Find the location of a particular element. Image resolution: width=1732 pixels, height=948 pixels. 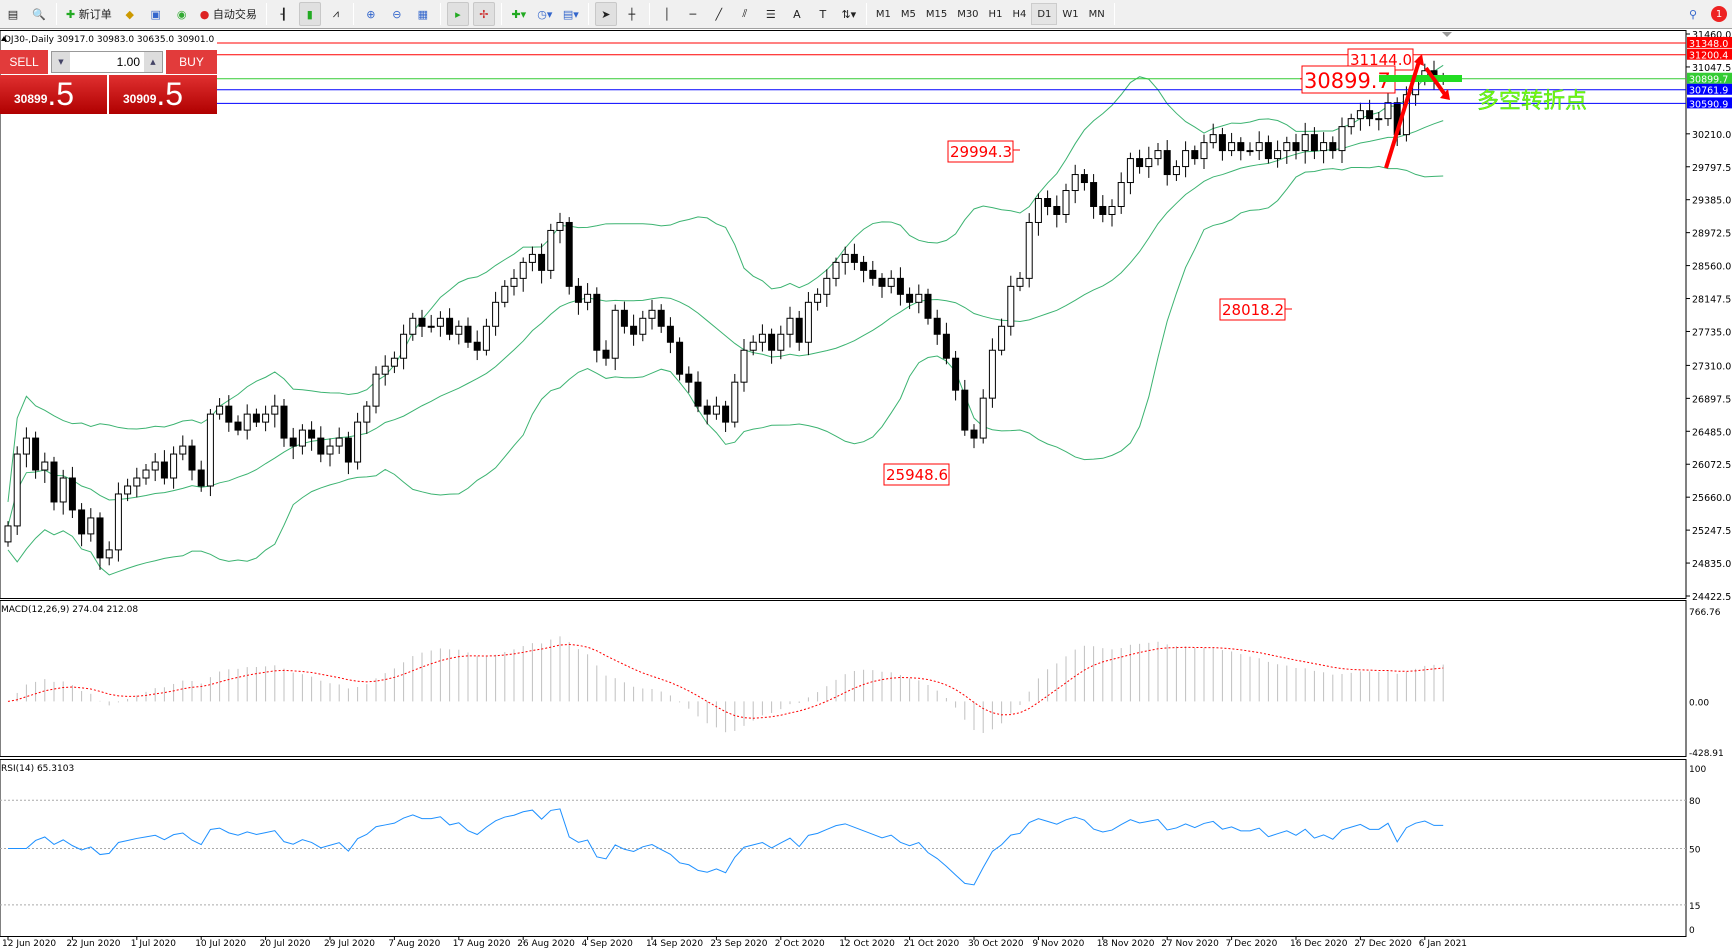

chart-shift-icon: ✢ is located at coordinates (483, 14).